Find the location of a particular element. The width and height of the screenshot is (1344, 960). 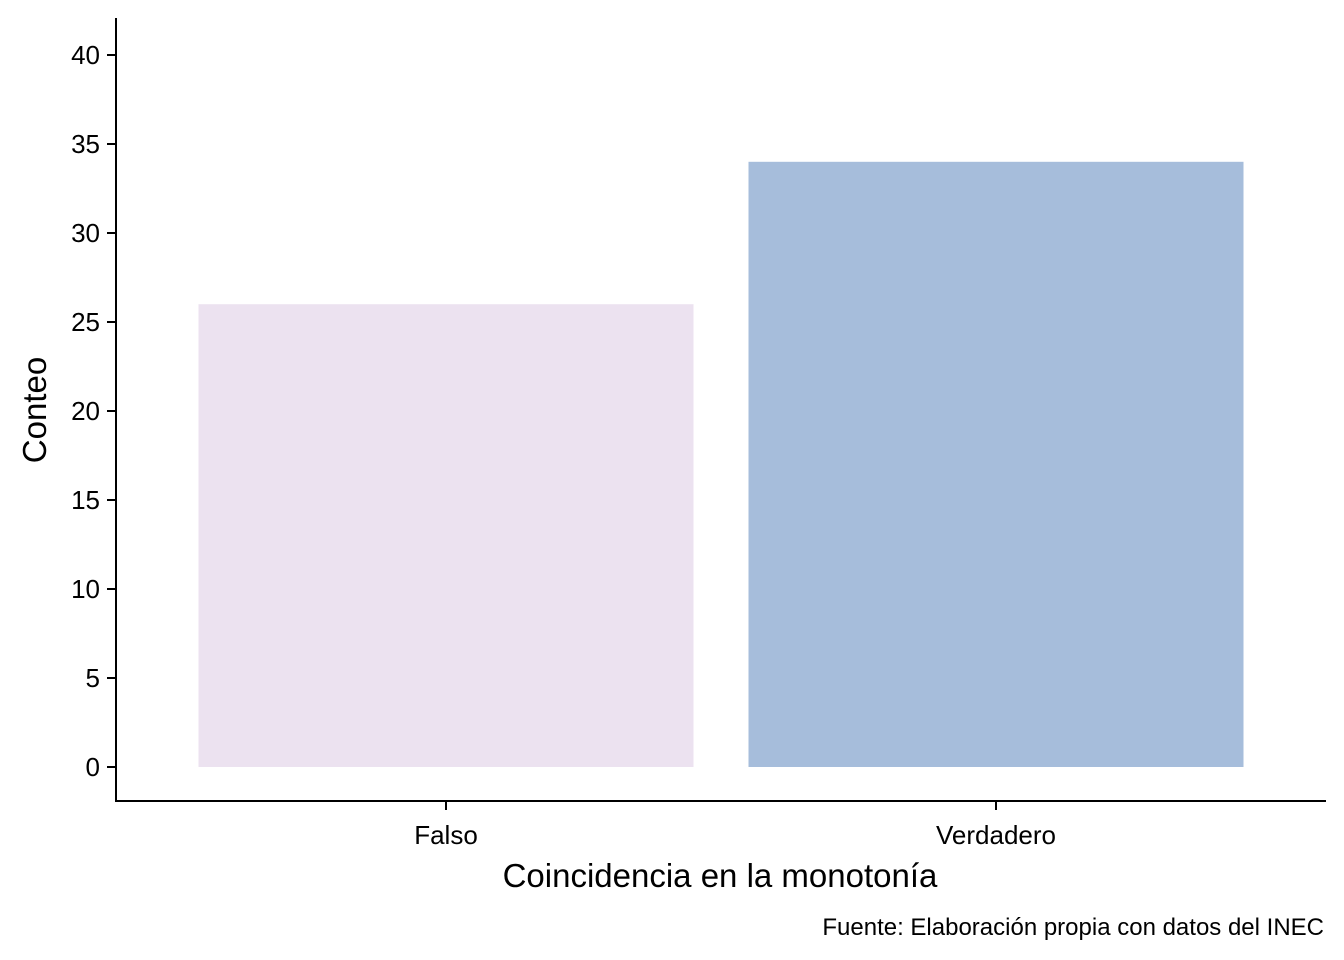

y-tick-label: 0 is located at coordinates (93, 767).